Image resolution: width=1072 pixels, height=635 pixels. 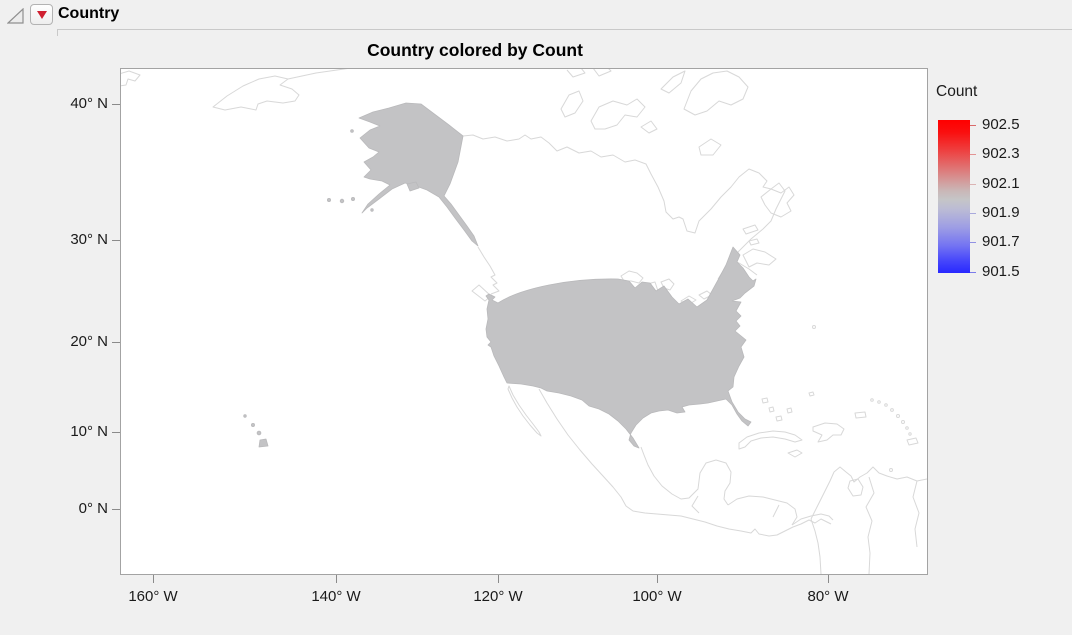 What do you see at coordinates (1001, 241) in the screenshot?
I see `legend-tick-label: 901.7` at bounding box center [1001, 241].